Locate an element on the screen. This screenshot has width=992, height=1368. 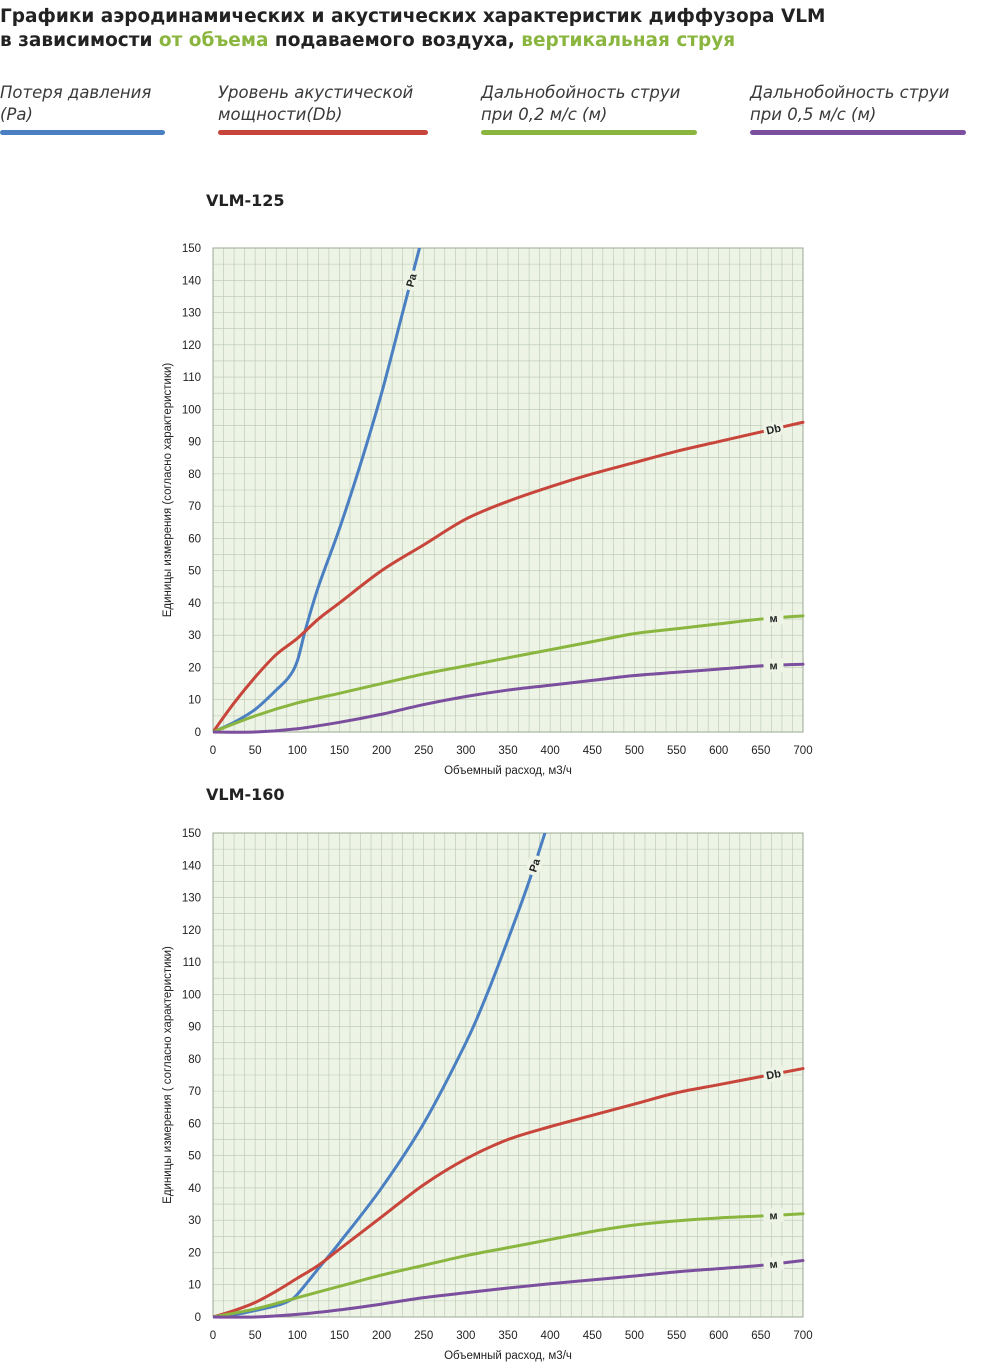
legend-line-acoustic is located at coordinates (323, 132).